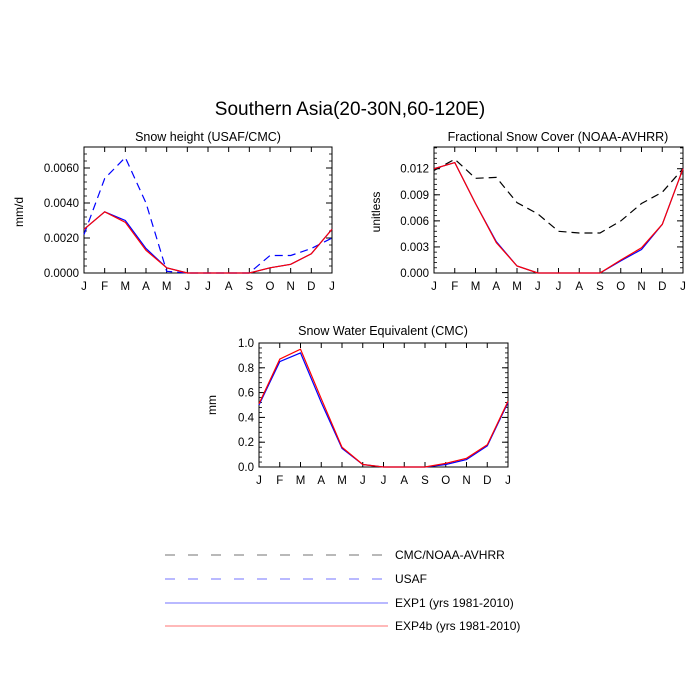  What do you see at coordinates (212, 405) in the screenshot?
I see `y-axis-label: mm` at bounding box center [212, 405].